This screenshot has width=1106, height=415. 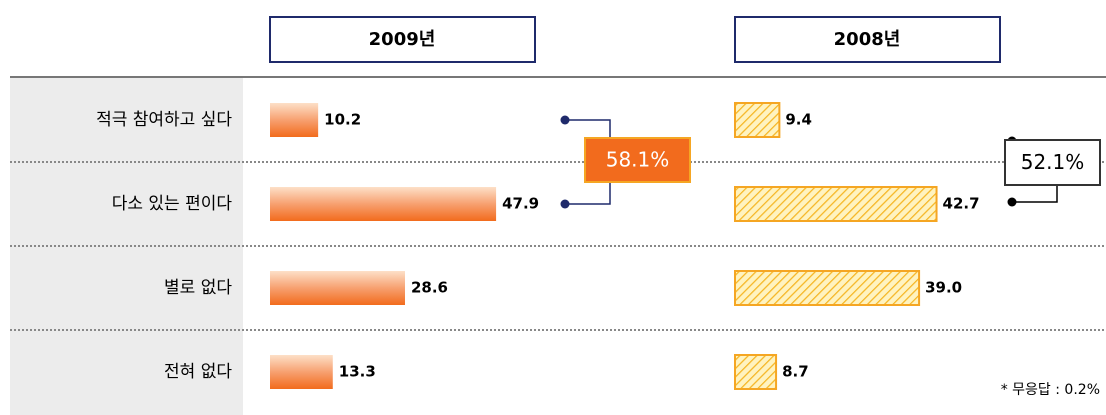 I want to click on value-label: 8.7, so click(x=795, y=372).